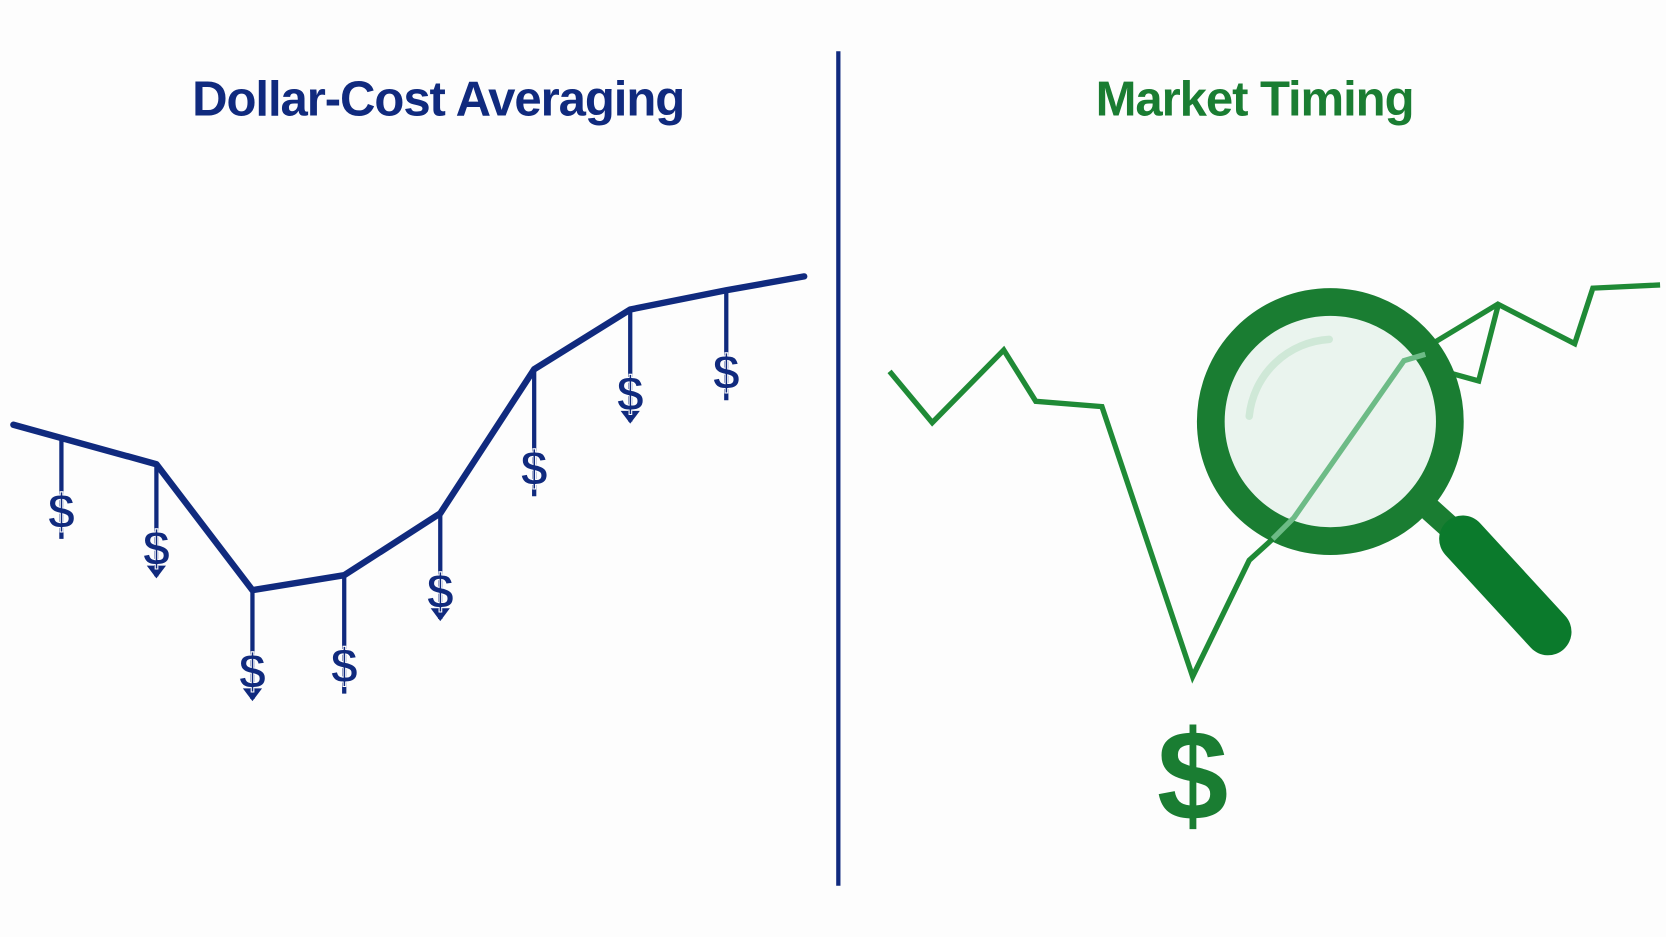  What do you see at coordinates (1505, 585) in the screenshot?
I see `magnifier-grip` at bounding box center [1505, 585].